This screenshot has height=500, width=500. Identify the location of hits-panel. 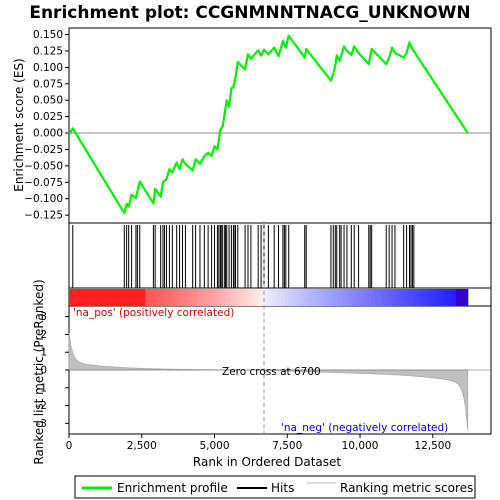
(280, 255).